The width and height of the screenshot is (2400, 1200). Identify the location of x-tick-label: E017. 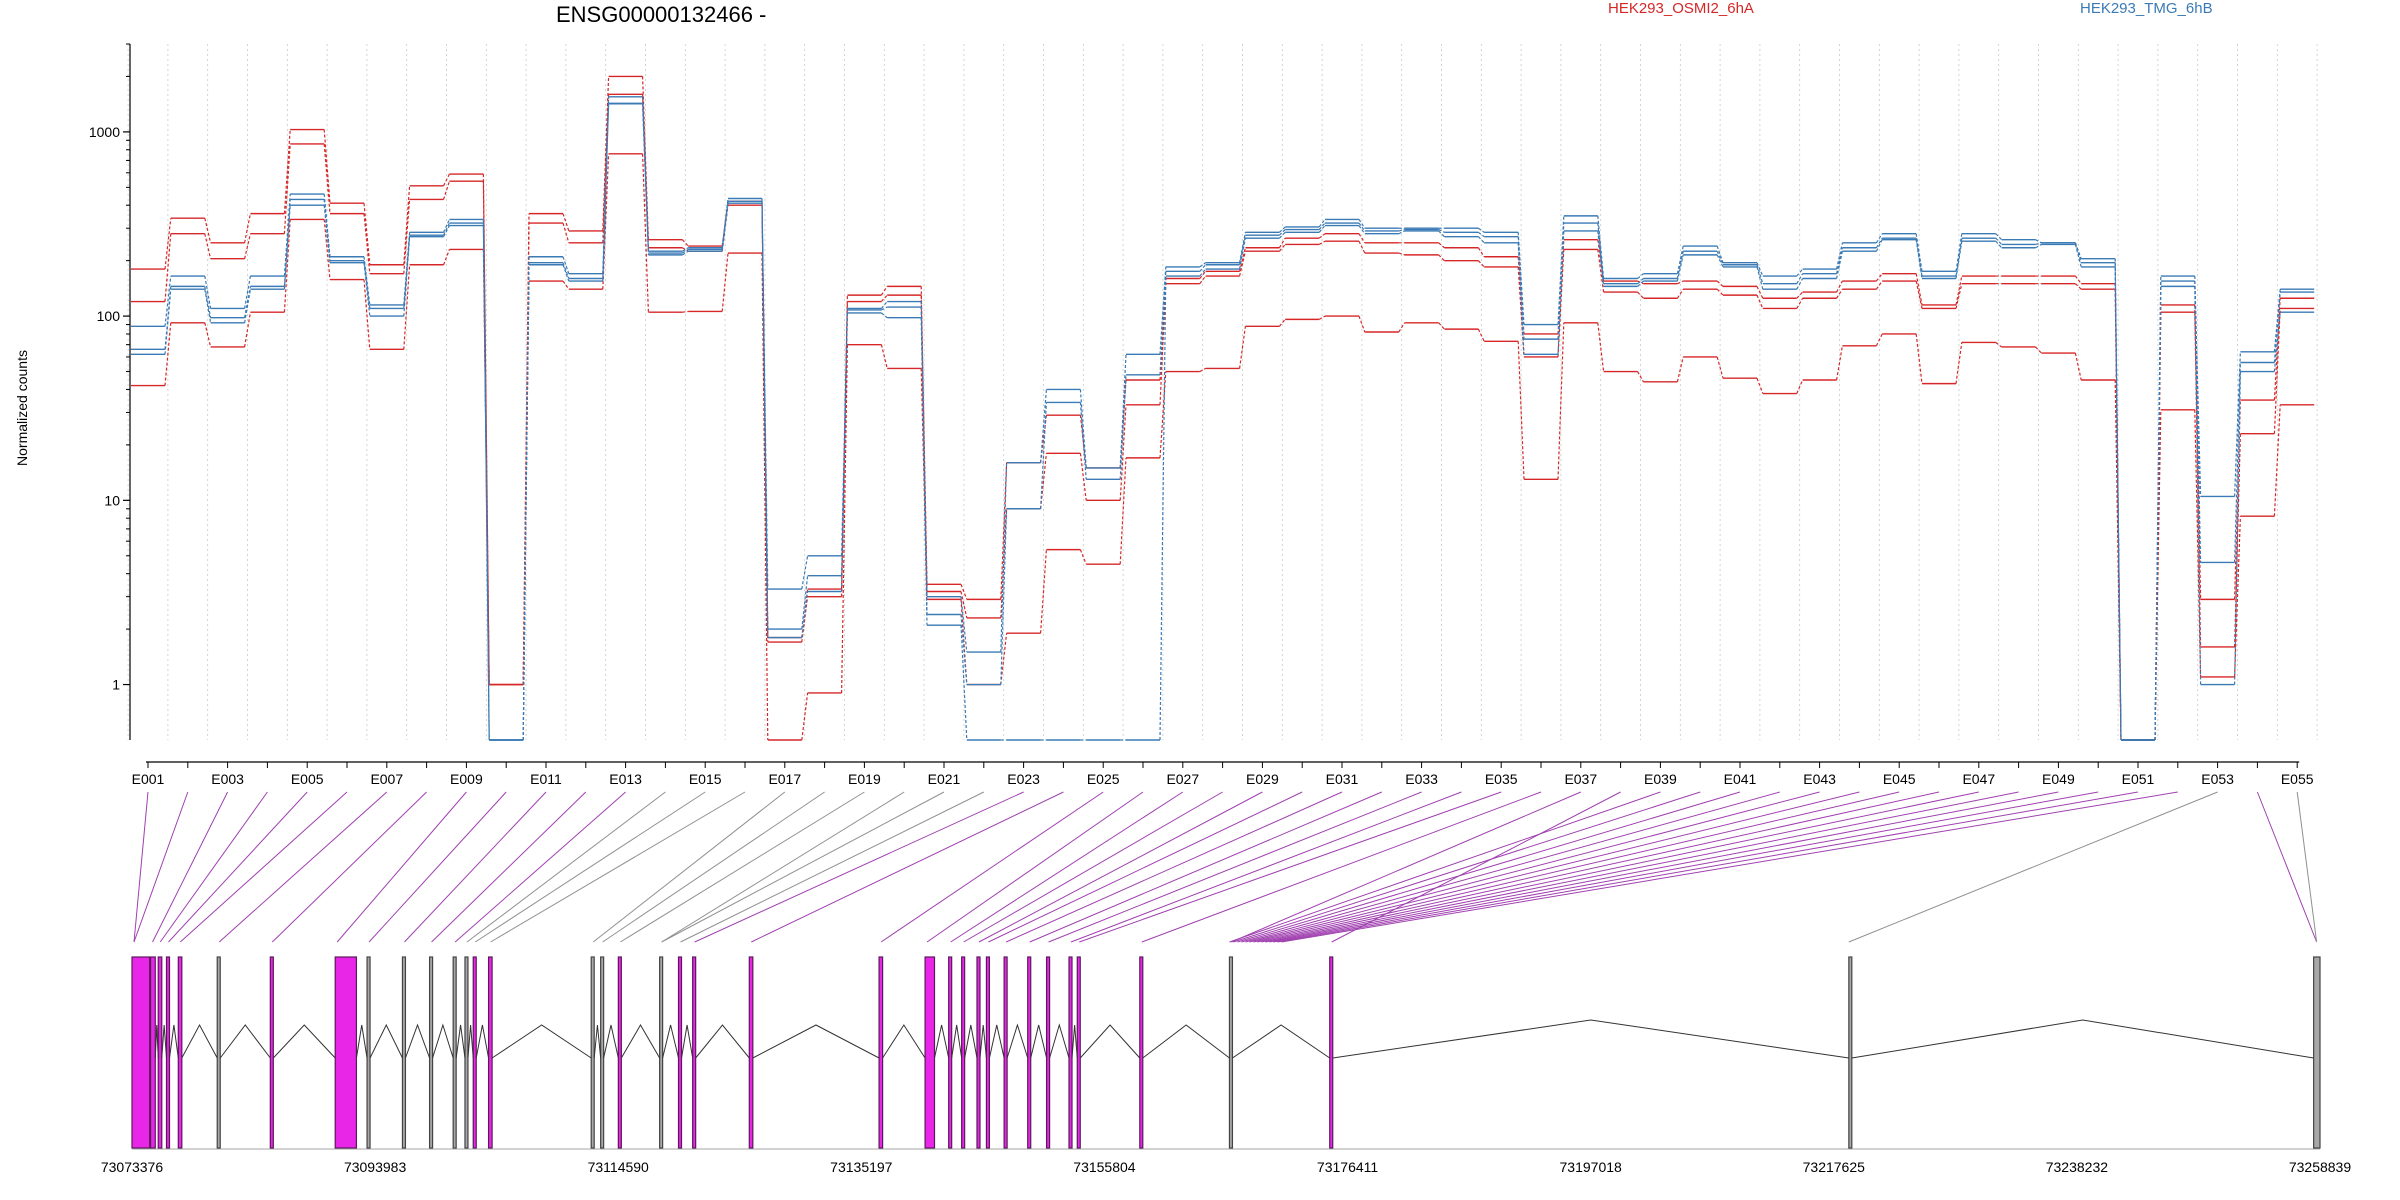
(784, 779).